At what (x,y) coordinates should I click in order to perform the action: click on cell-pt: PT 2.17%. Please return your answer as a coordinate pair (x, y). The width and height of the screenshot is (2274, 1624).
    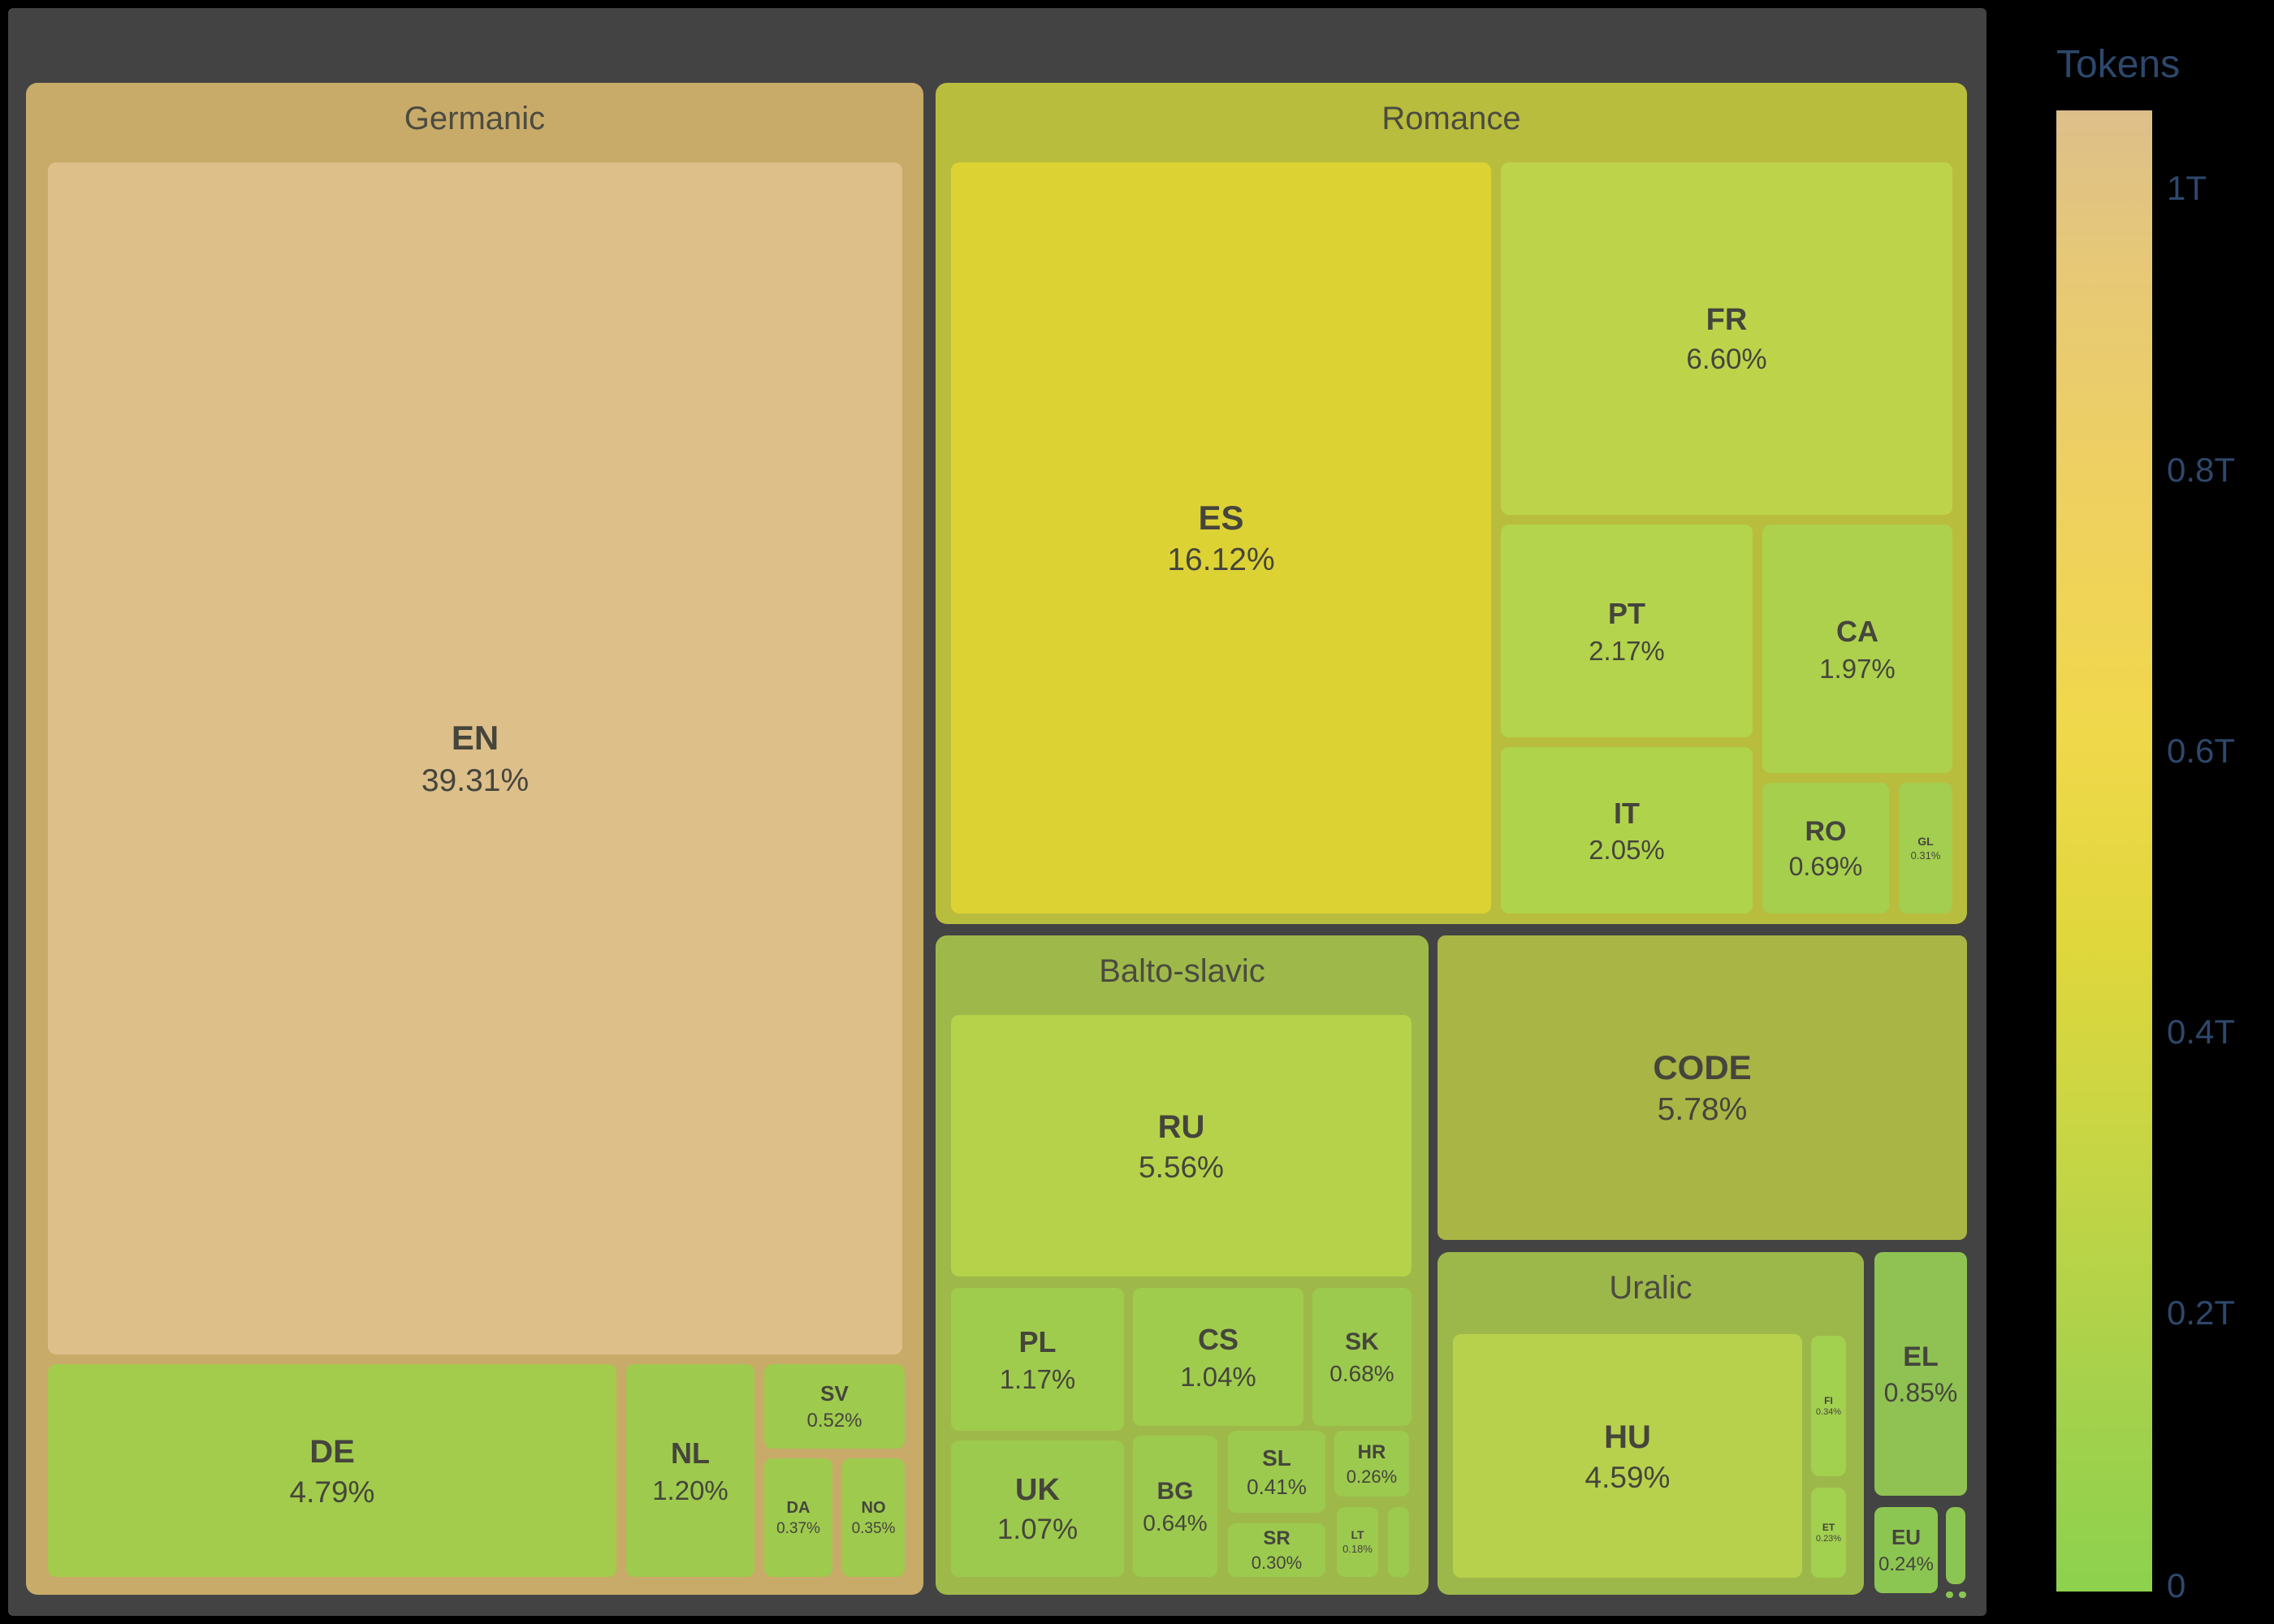
    Looking at the image, I should click on (1627, 631).